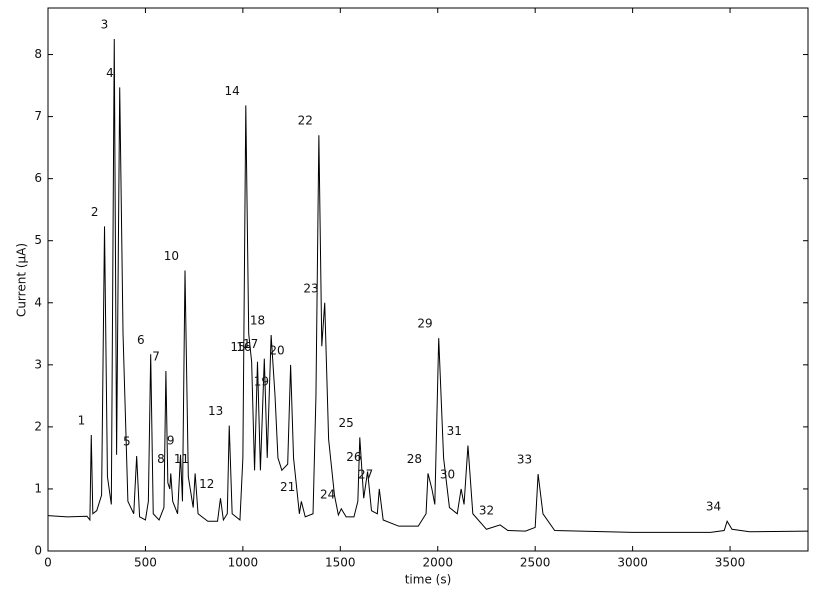 The image size is (831, 597). What do you see at coordinates (38, 54) in the screenshot?
I see `y-tick-label: 8` at bounding box center [38, 54].